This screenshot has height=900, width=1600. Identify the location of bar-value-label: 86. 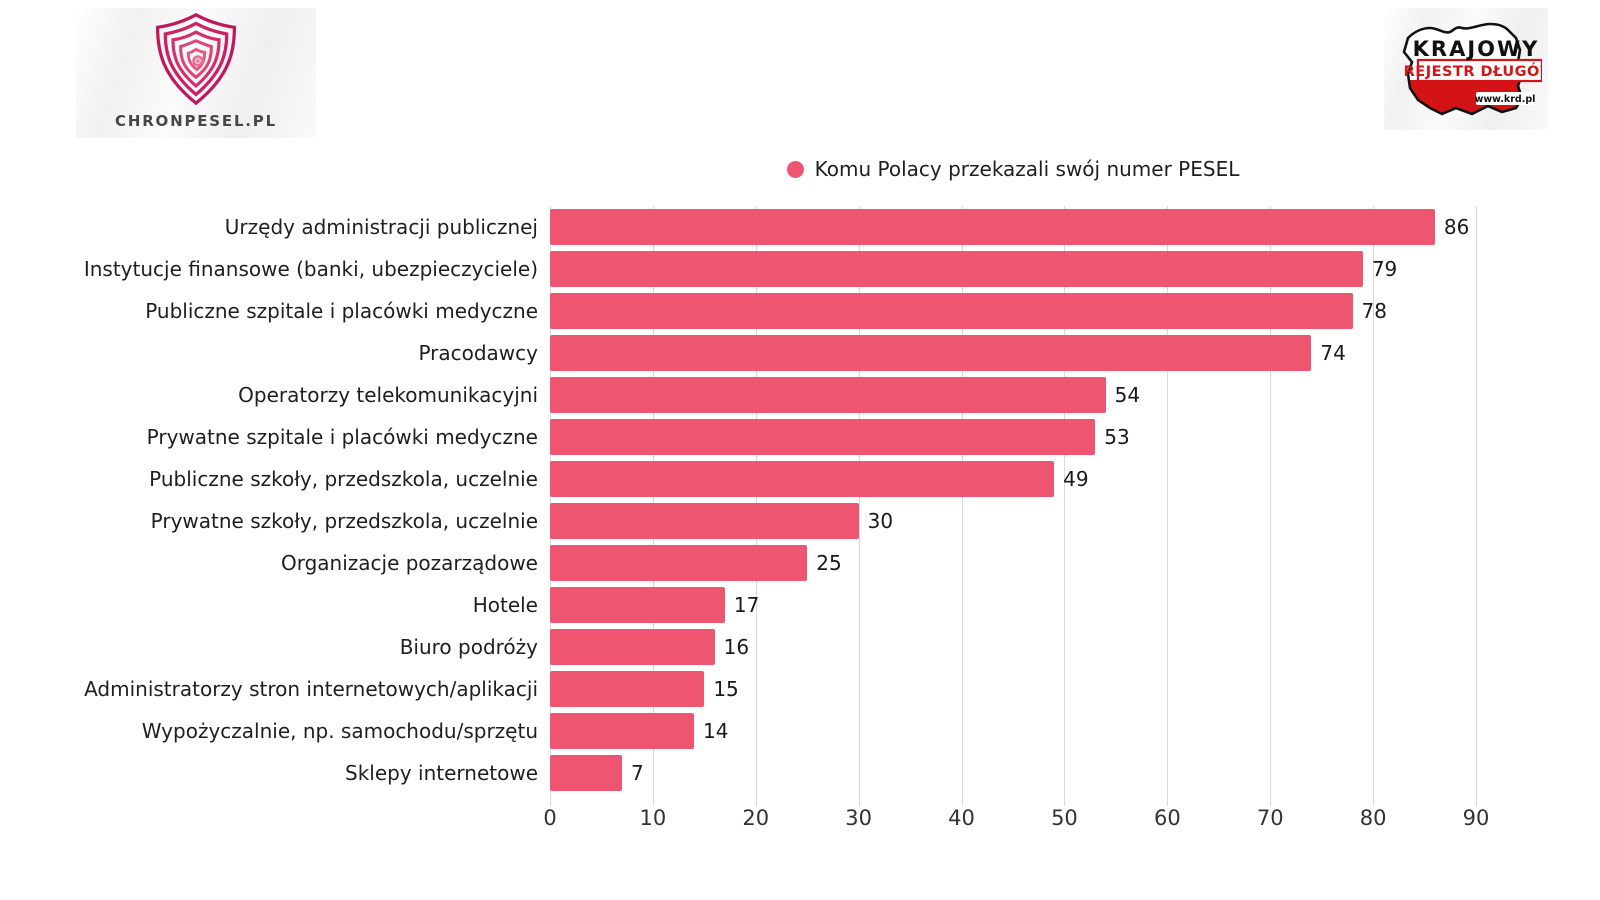
(1456, 227).